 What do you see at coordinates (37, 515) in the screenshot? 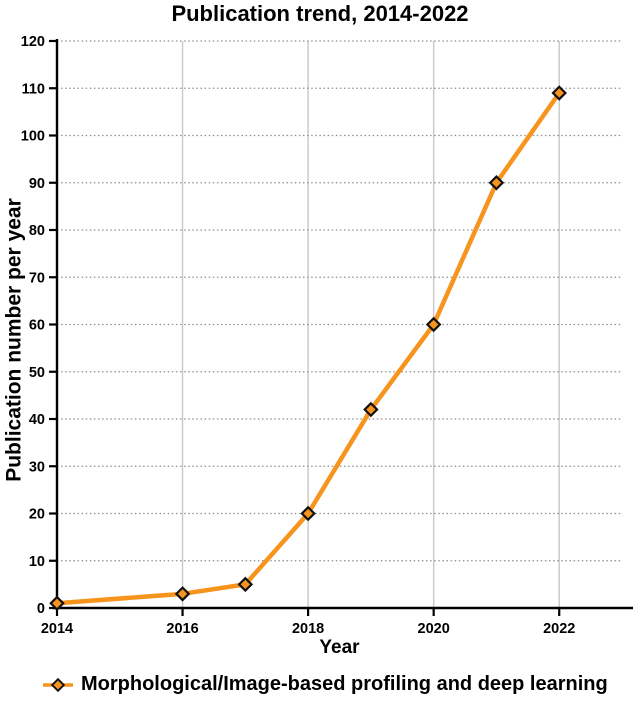
I see `y-tick-label: 20` at bounding box center [37, 515].